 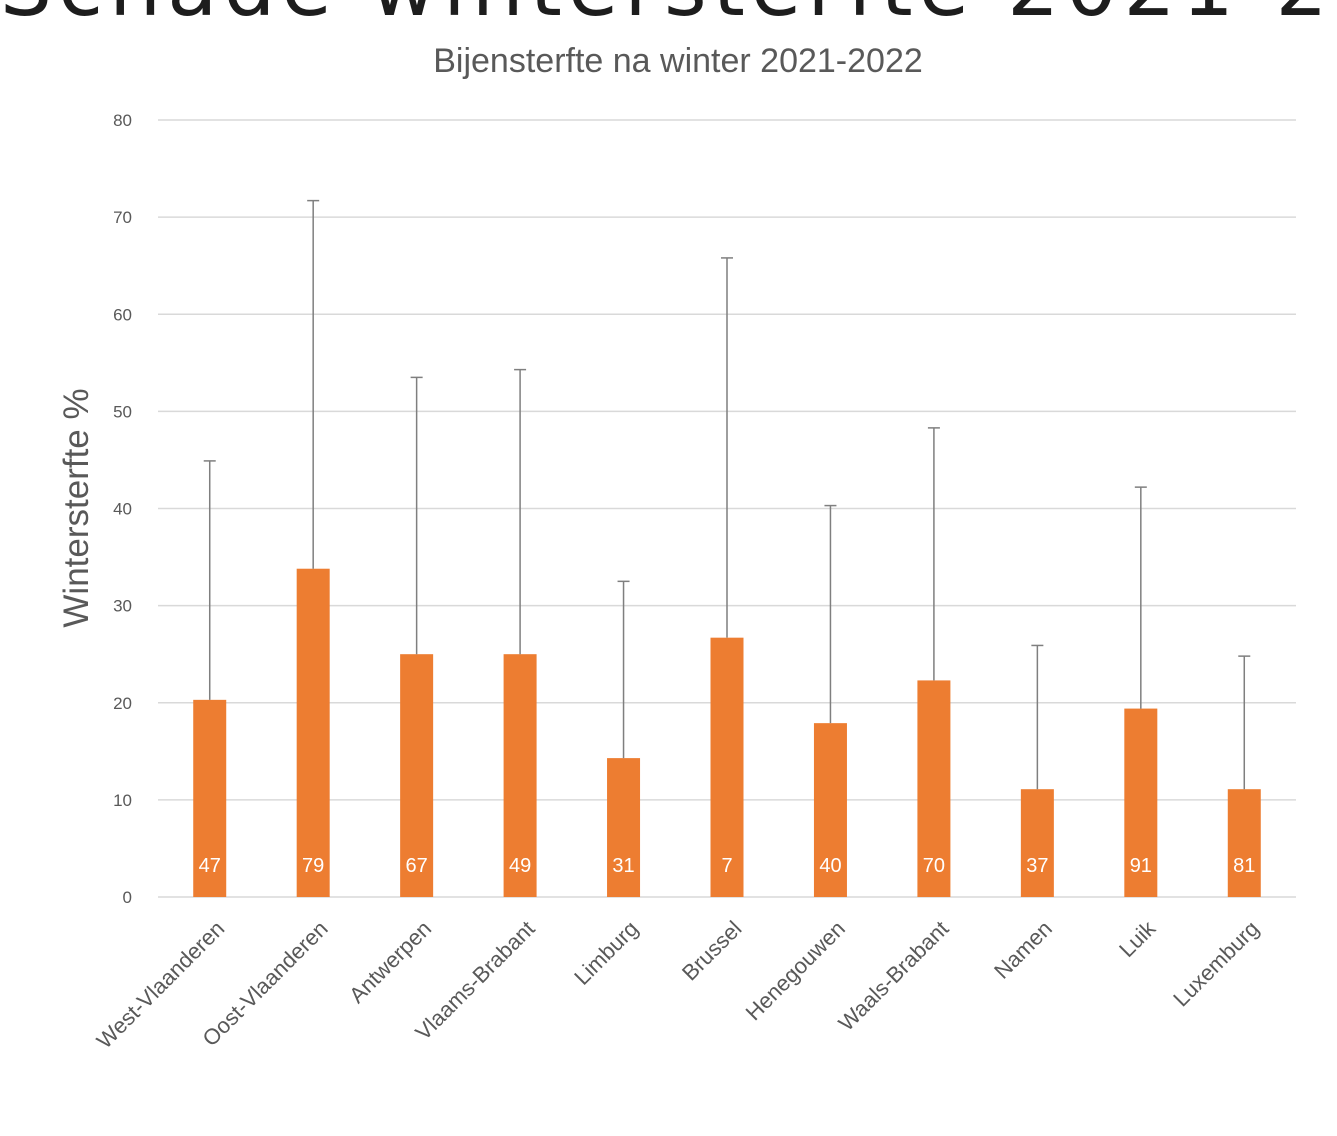 I want to click on sample-size-label: 37, so click(x=1037, y=866).